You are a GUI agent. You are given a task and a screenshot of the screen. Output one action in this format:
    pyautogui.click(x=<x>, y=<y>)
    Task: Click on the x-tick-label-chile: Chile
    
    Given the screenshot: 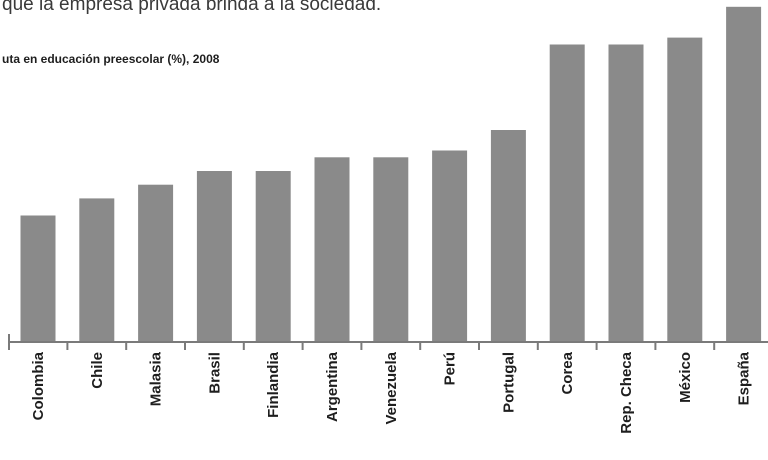 What is the action you would take?
    pyautogui.click(x=97, y=370)
    